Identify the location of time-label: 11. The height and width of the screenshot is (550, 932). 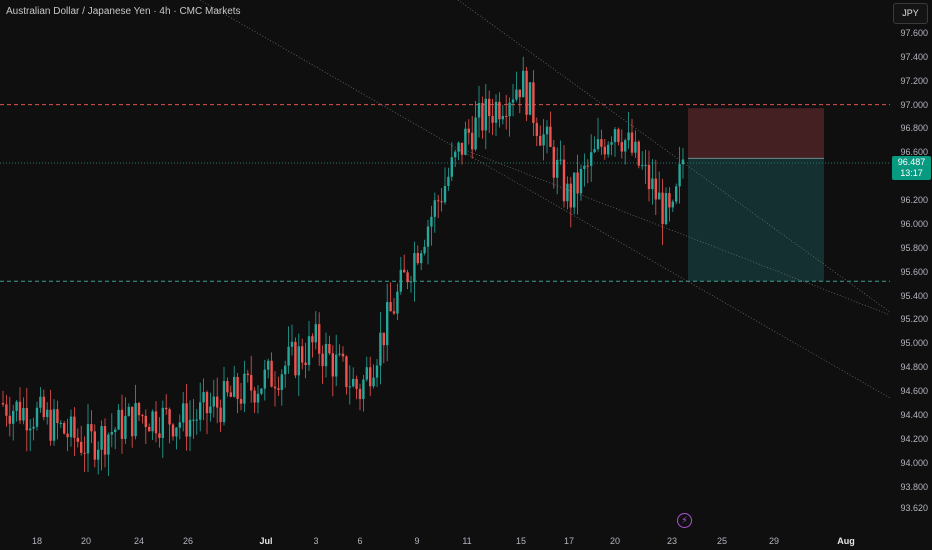
(467, 541).